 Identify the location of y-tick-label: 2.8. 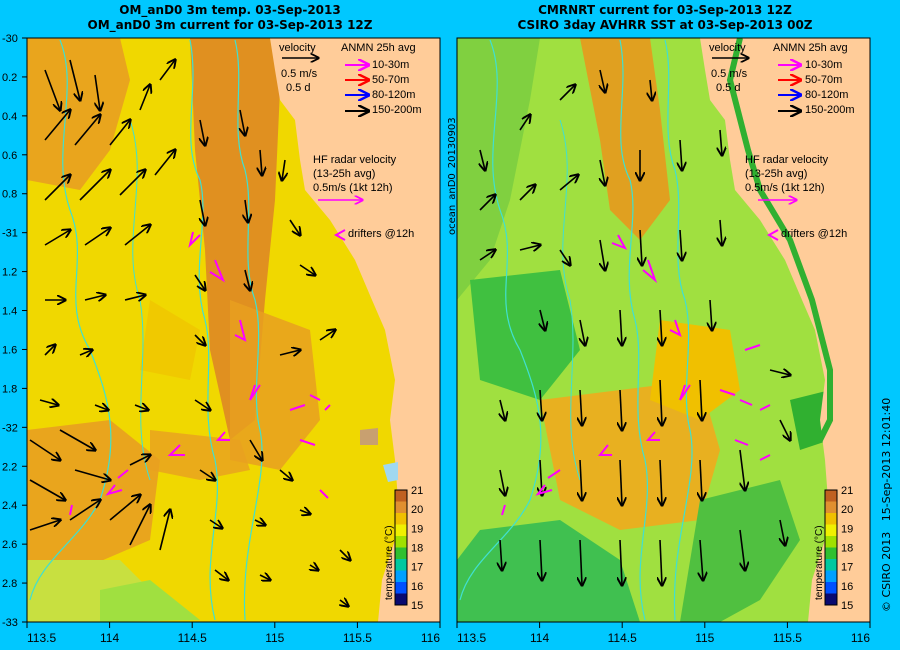
(9, 584).